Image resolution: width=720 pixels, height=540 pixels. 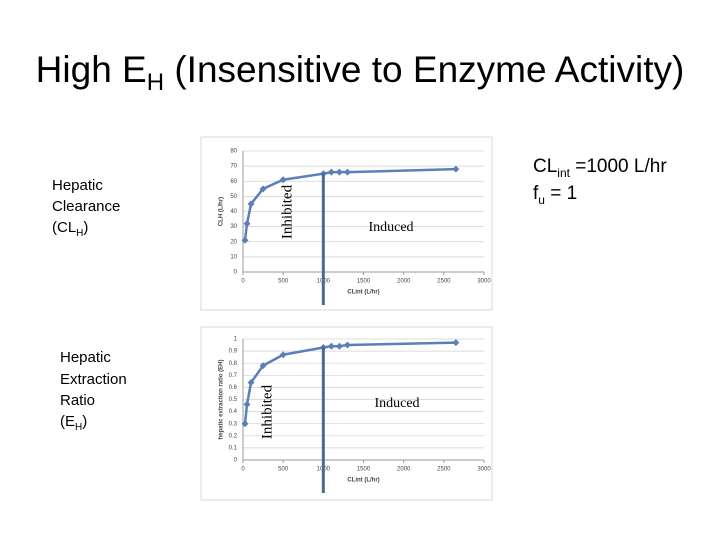 I want to click on label-line: (CLH), so click(x=70, y=229).